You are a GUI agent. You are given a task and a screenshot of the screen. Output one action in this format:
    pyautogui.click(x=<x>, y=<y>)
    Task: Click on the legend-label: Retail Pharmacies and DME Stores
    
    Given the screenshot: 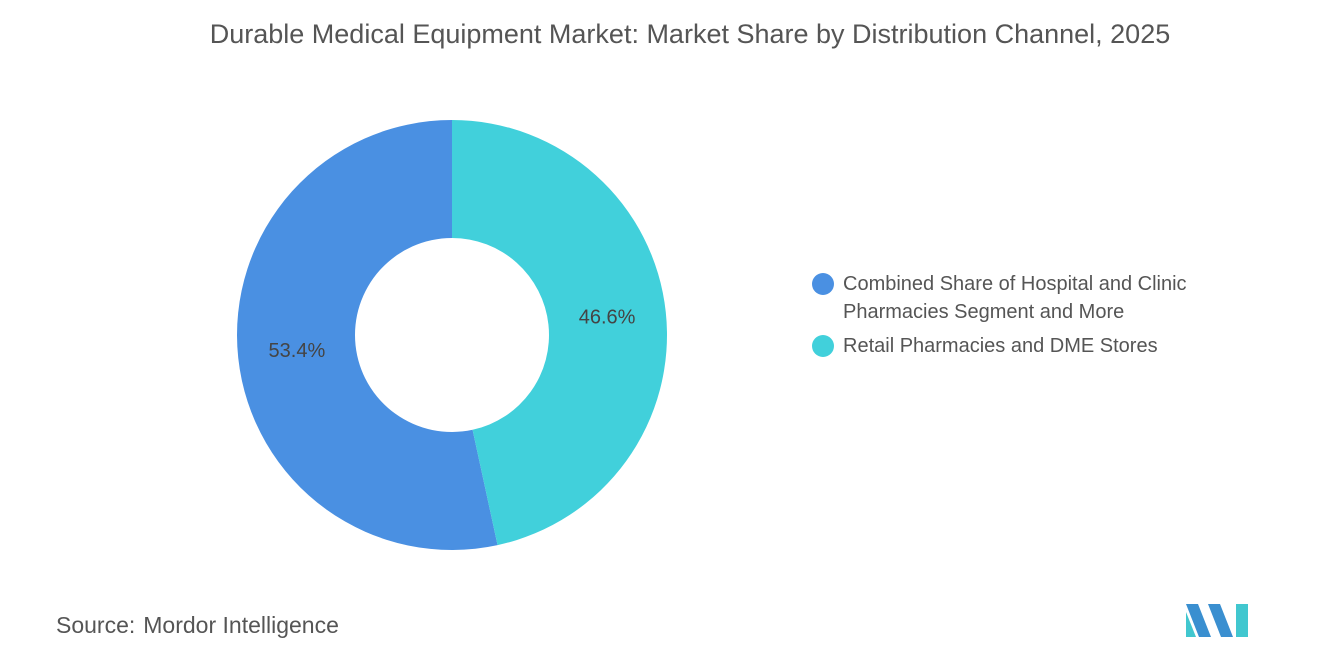 What is the action you would take?
    pyautogui.click(x=1000, y=346)
    